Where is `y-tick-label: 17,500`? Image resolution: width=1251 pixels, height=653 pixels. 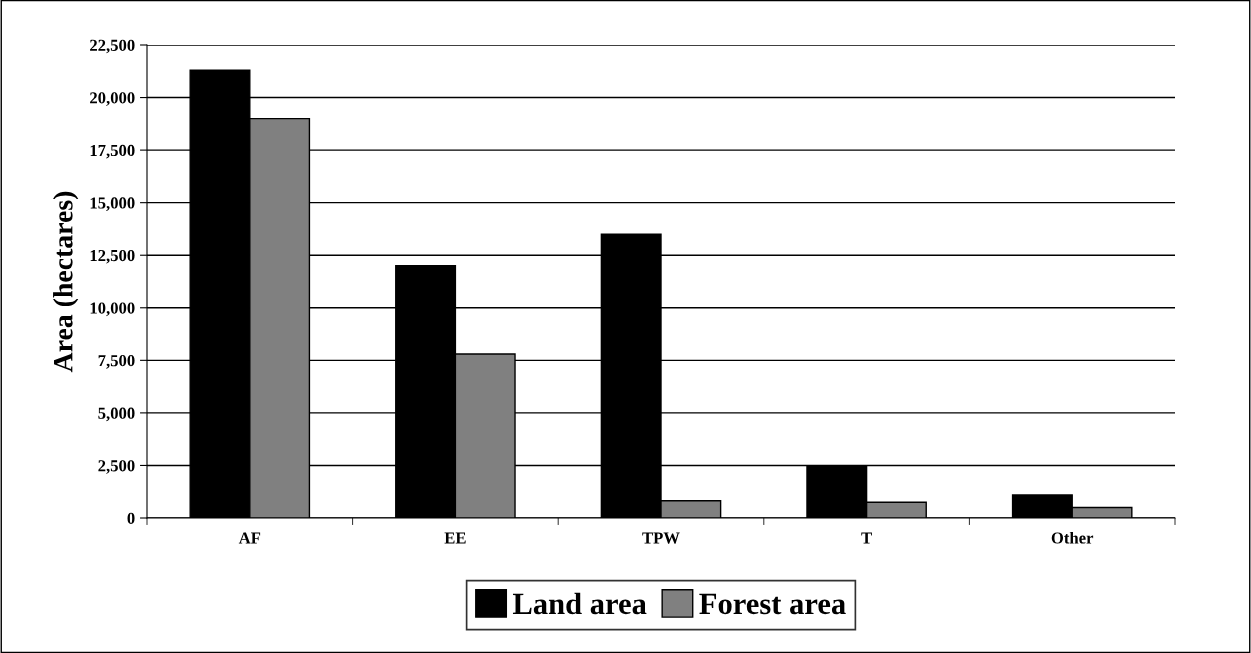 y-tick-label: 17,500 is located at coordinates (112, 151).